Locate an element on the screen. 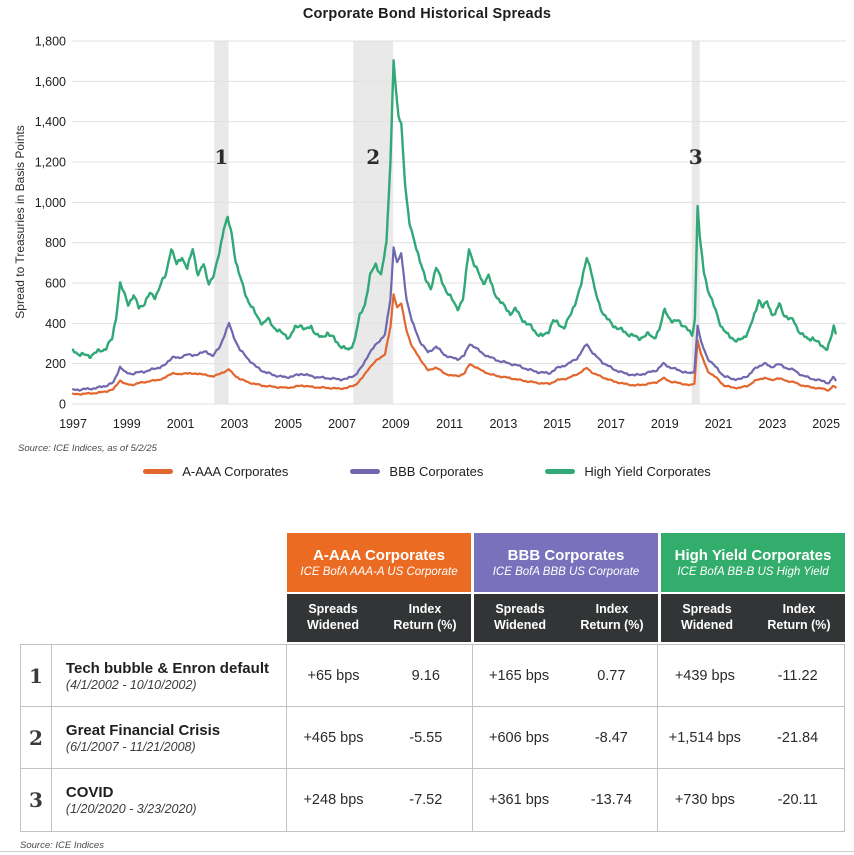 This screenshot has height=855, width=854. group-title-aaa: A-AAA Corporates is located at coordinates (379, 555).